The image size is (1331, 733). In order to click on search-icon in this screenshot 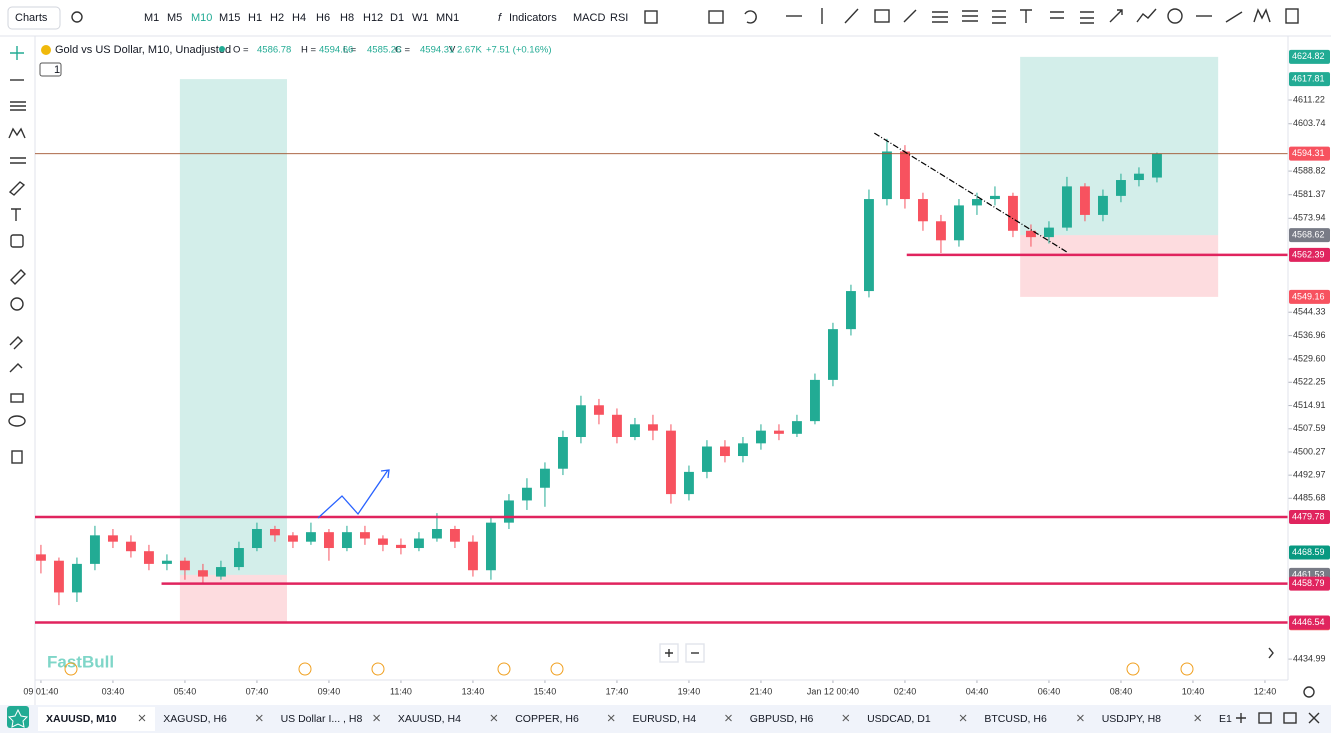, I will do `click(77, 17)`.